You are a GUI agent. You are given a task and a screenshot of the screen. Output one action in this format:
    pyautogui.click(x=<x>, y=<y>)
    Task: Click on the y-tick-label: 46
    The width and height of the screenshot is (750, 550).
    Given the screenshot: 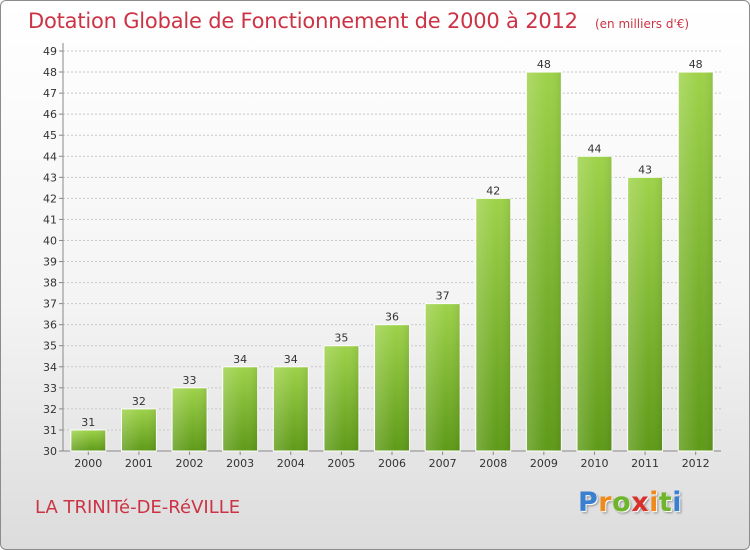 What is the action you would take?
    pyautogui.click(x=50, y=114)
    